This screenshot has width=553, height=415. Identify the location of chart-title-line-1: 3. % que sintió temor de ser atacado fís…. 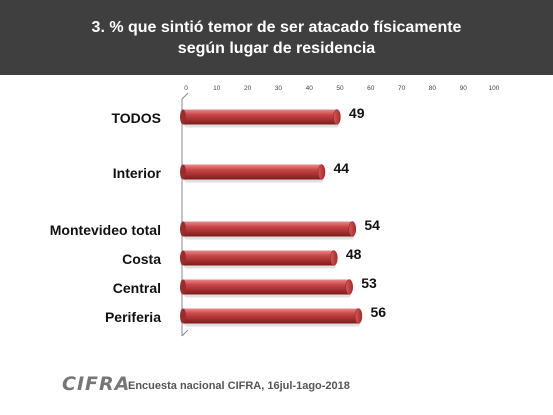
(276, 27).